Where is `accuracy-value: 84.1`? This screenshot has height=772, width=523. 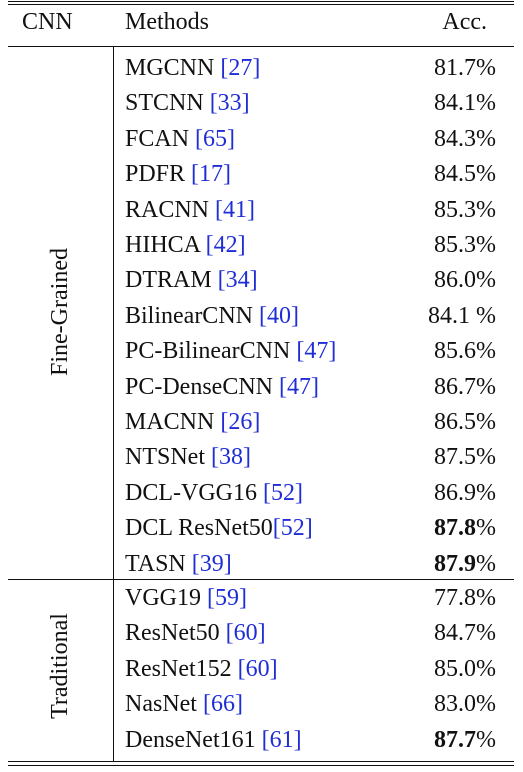 accuracy-value: 84.1 is located at coordinates (455, 103).